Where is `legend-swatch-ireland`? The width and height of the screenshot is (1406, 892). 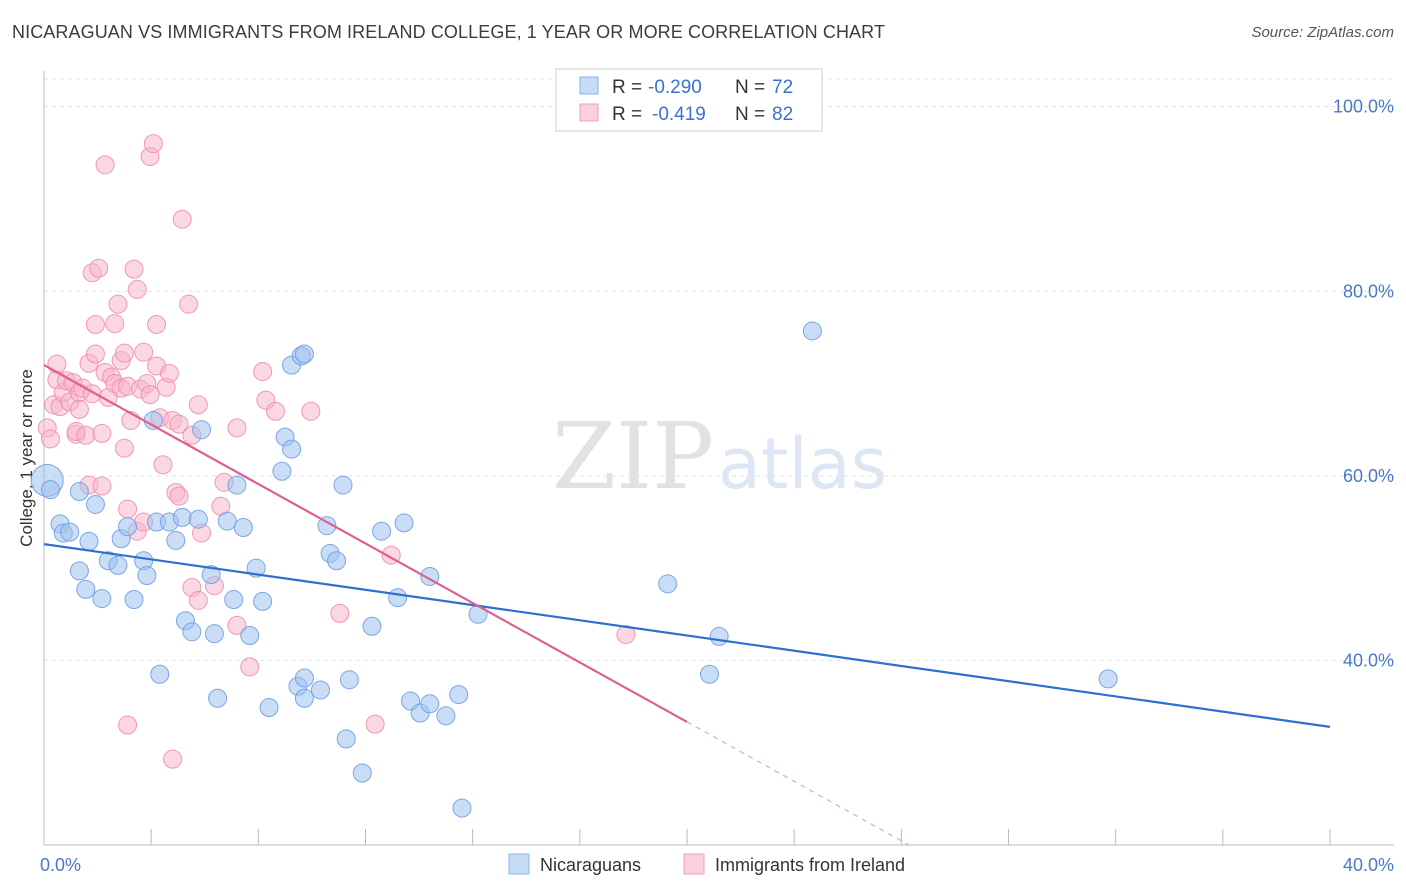
legend-swatch-ireland is located at coordinates (589, 112).